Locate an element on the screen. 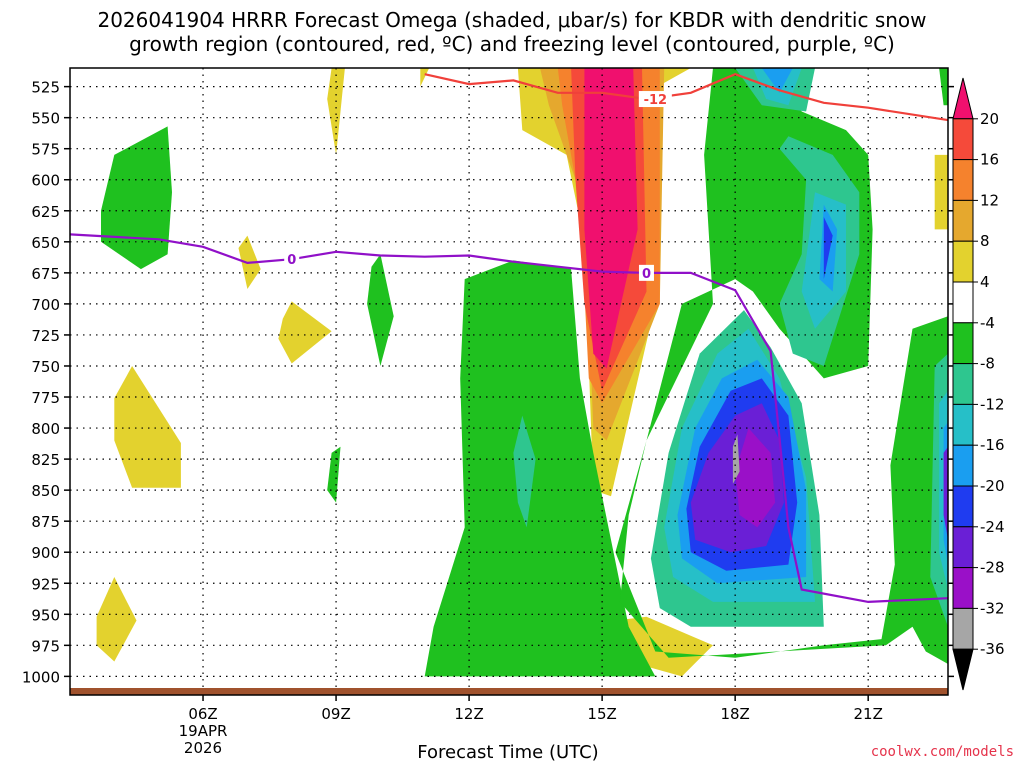 The height and width of the screenshot is (768, 1024). colorbar-label-12: -32 is located at coordinates (992, 608).